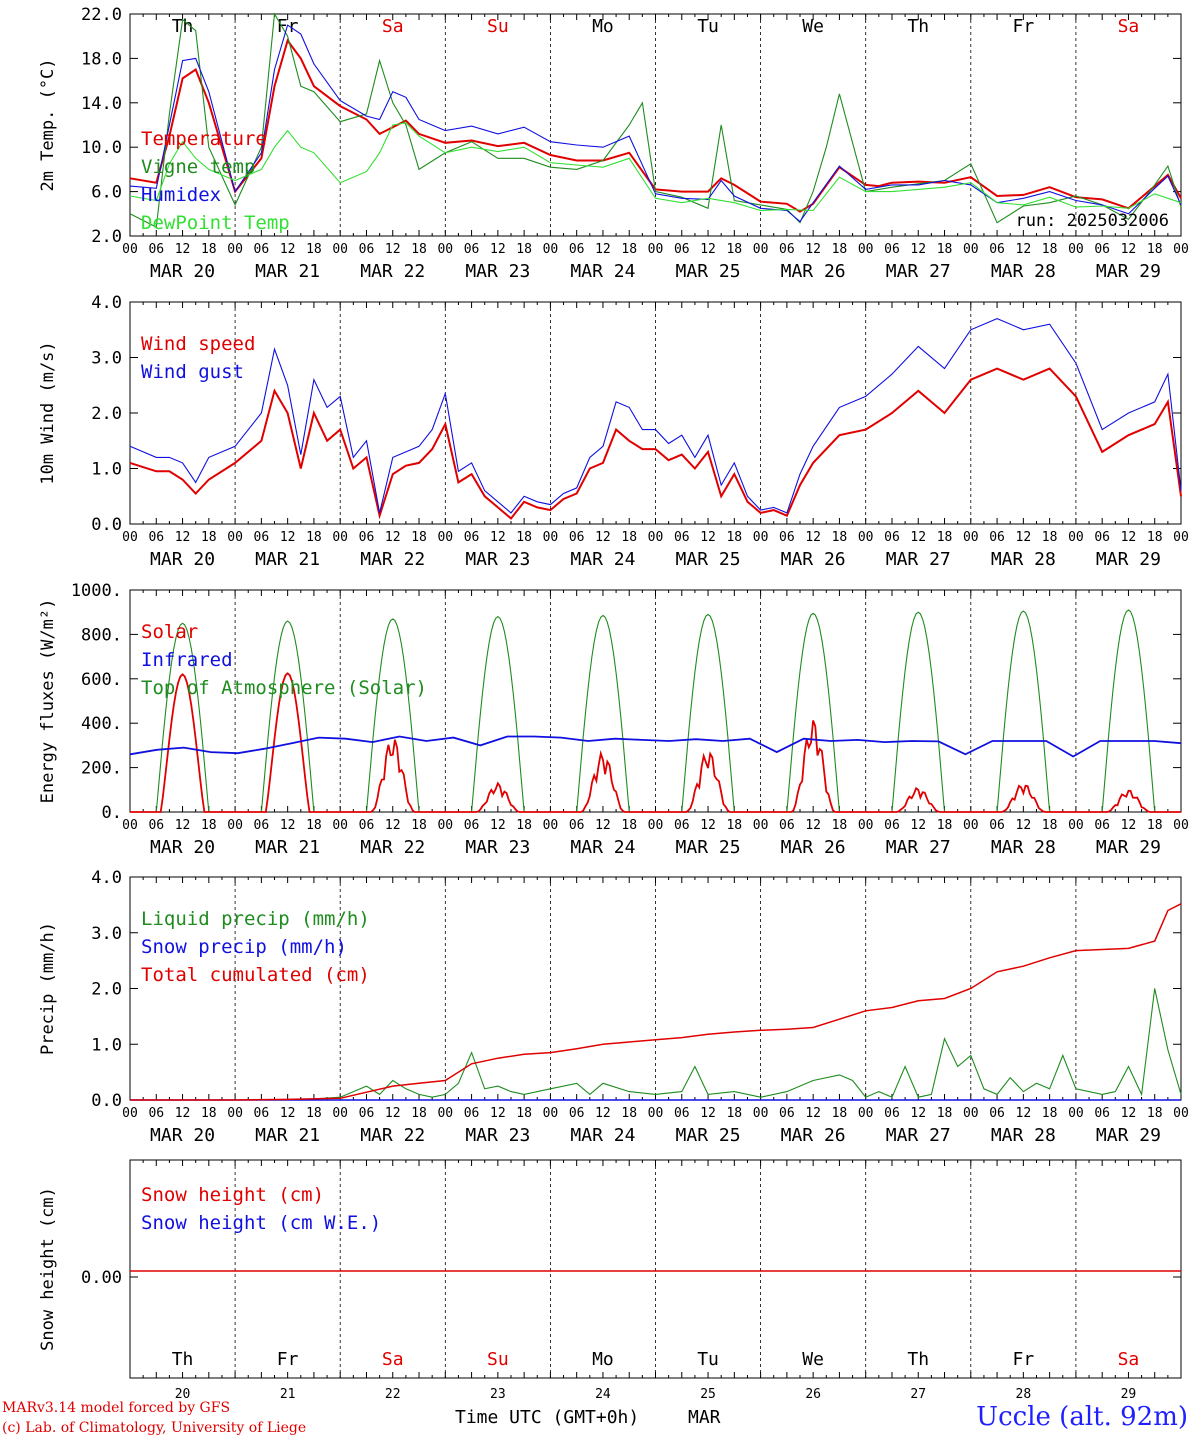 This screenshot has height=1440, width=1194. What do you see at coordinates (215, 223) in the screenshot?
I see `legend-entry: DewPoint Temp` at bounding box center [215, 223].